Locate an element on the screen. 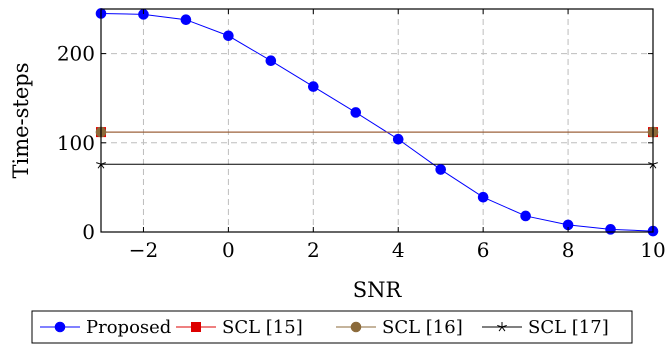 The image size is (665, 347). legend-label-1: SCL [15] is located at coordinates (262, 327).